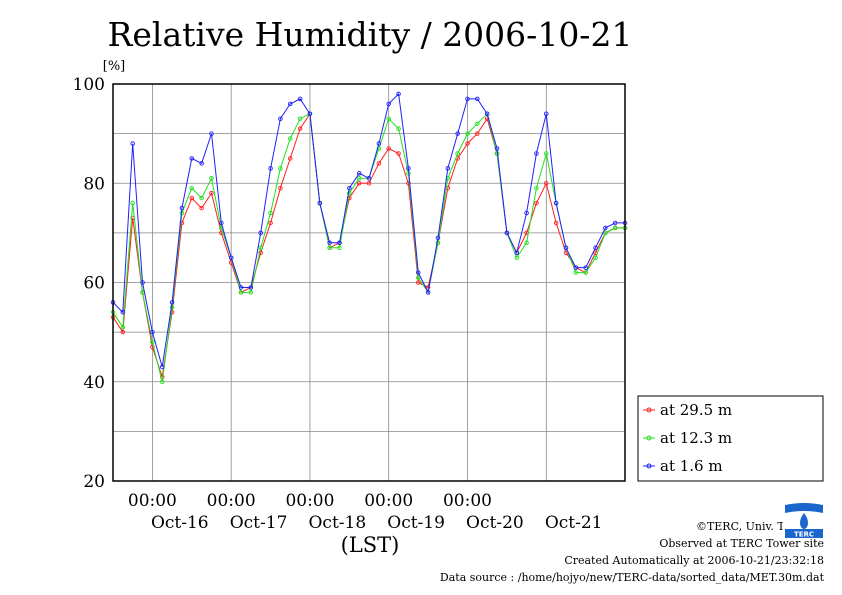 The image size is (842, 595). Describe the element at coordinates (337, 523) in the screenshot. I see `x-date-tick: Oct-18` at that location.